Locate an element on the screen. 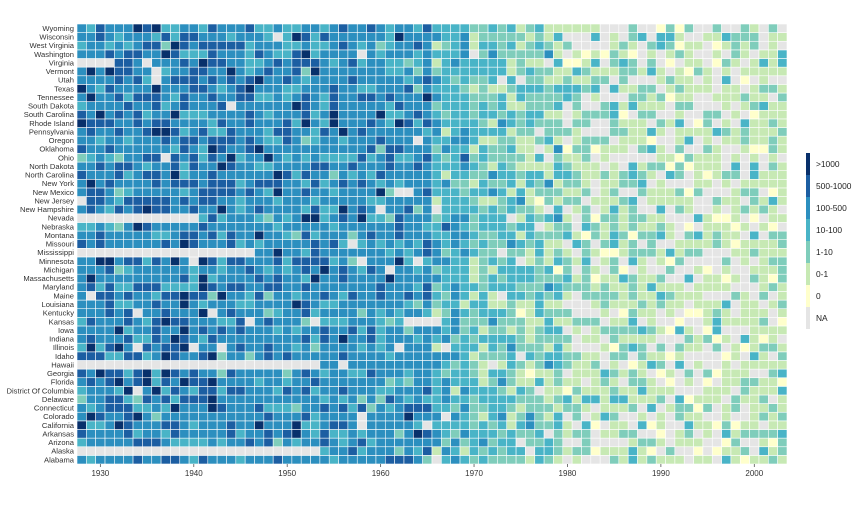  legend-label-1-10: 1-10 is located at coordinates (824, 252).